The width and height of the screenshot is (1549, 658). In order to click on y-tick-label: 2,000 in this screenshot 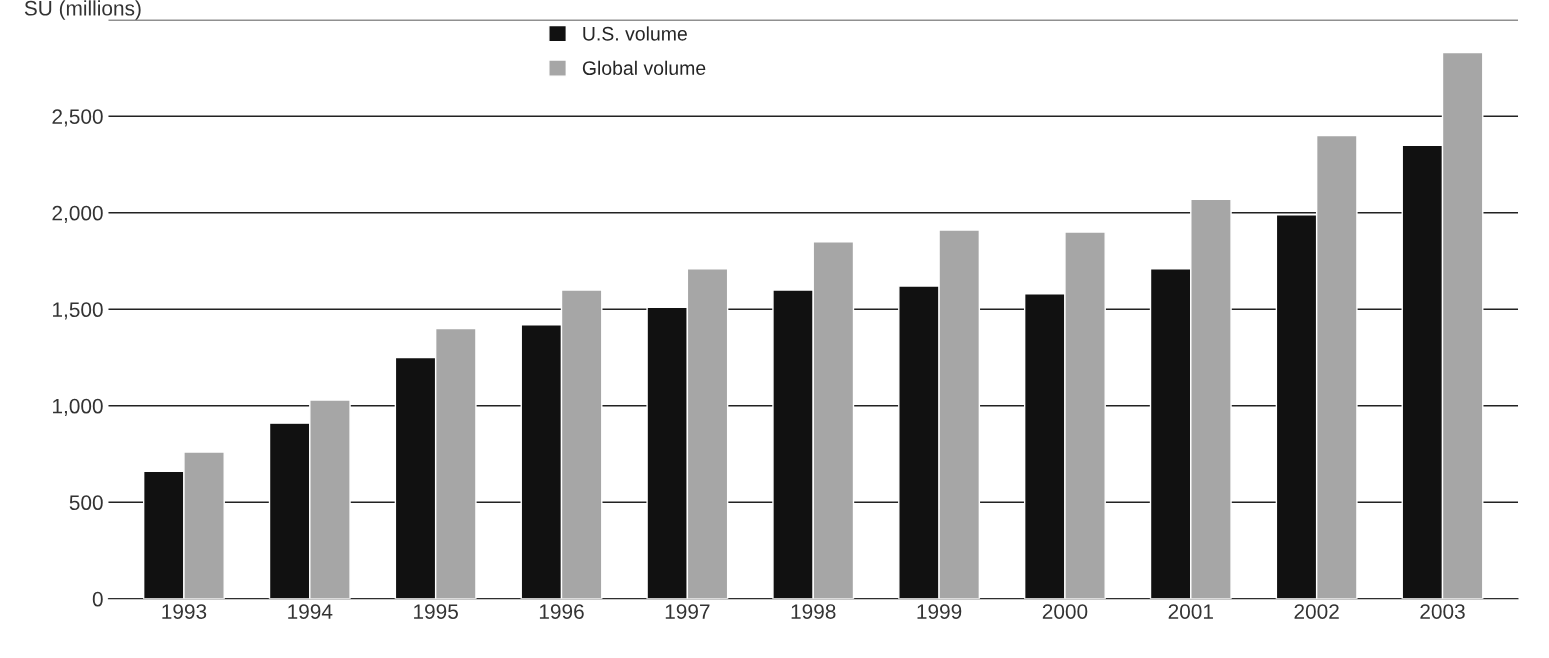, I will do `click(77, 214)`.